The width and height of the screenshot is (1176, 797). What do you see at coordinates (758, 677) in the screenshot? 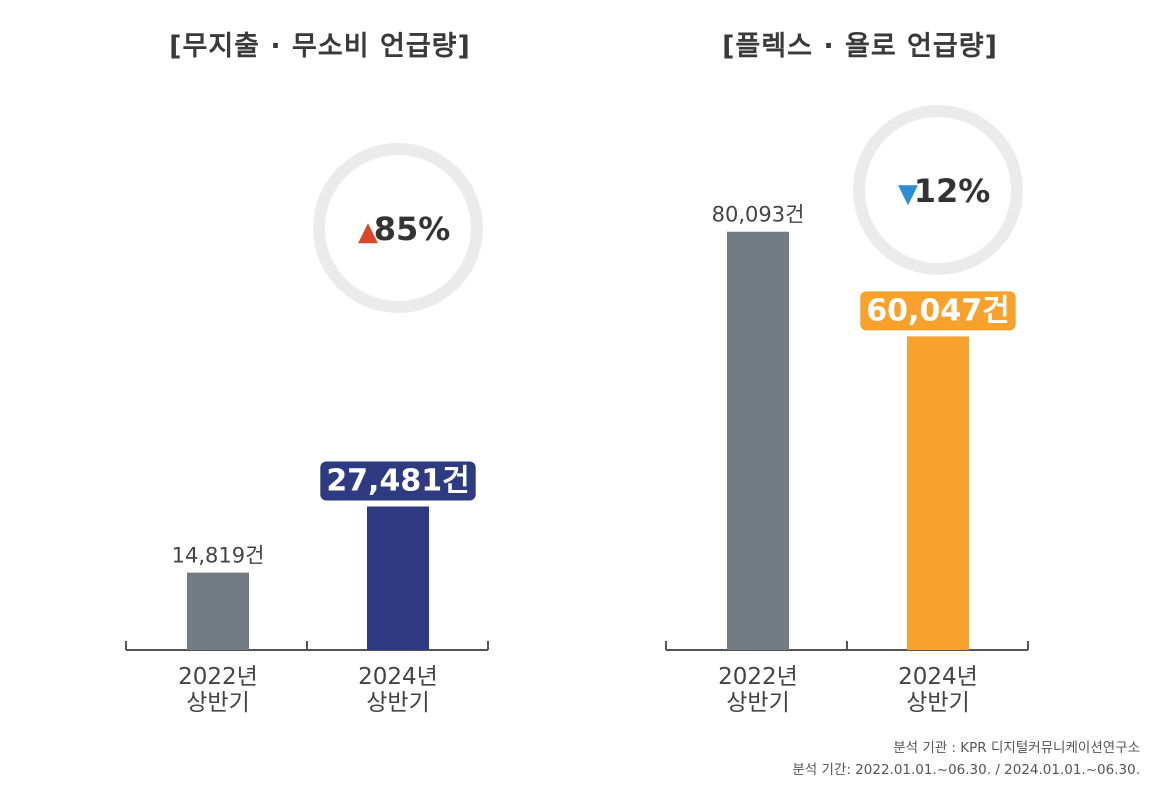
I see `right-category-label-1-1: 2022년` at bounding box center [758, 677].